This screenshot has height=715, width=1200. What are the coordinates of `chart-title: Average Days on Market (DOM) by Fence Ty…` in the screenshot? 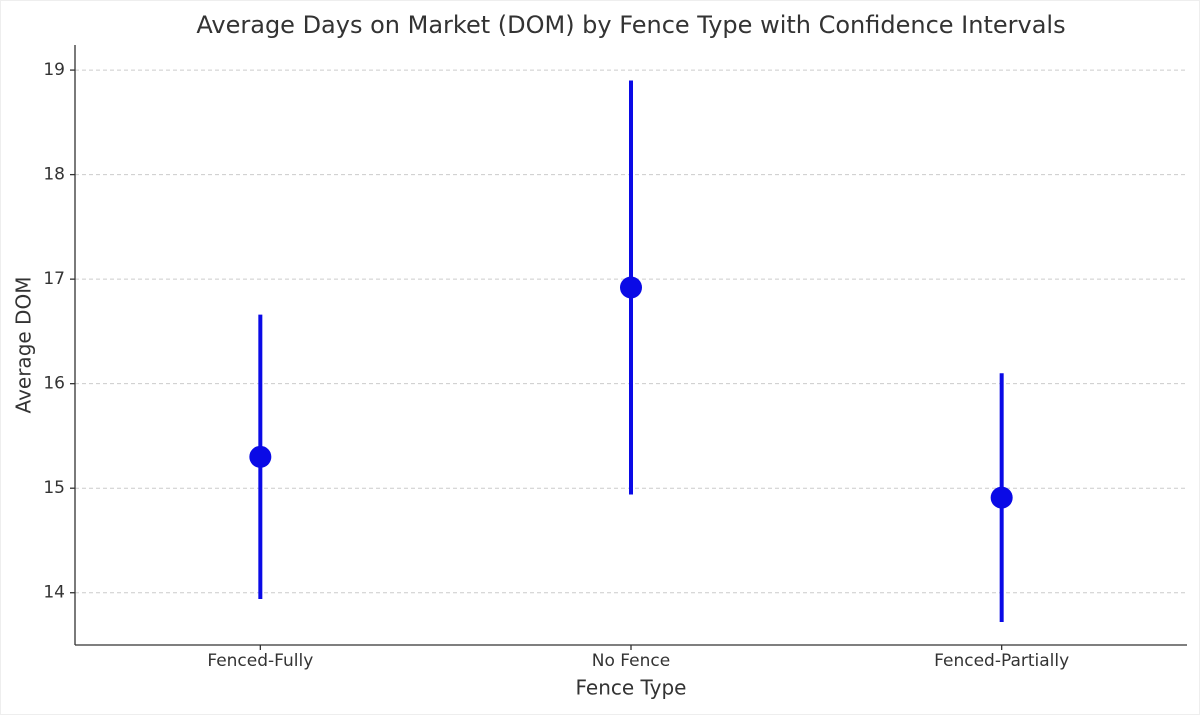 It's located at (630, 25).